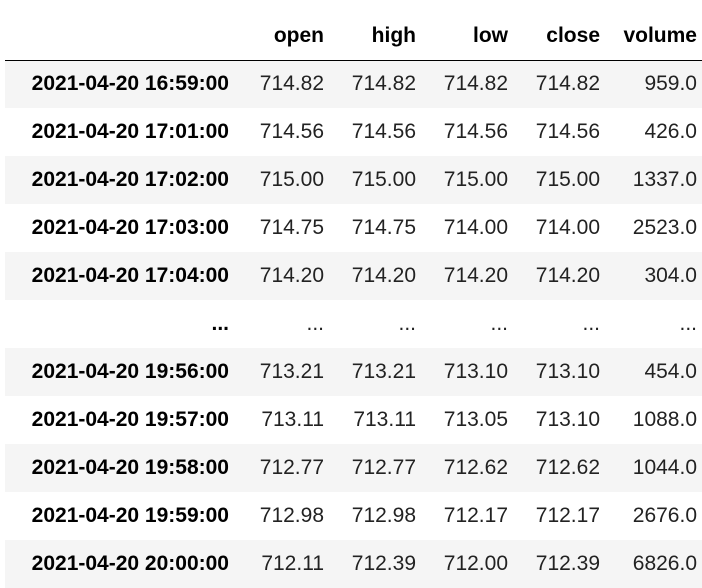 The image size is (702, 588). What do you see at coordinates (383, 515) in the screenshot?
I see `cell-high: 712.98` at bounding box center [383, 515].